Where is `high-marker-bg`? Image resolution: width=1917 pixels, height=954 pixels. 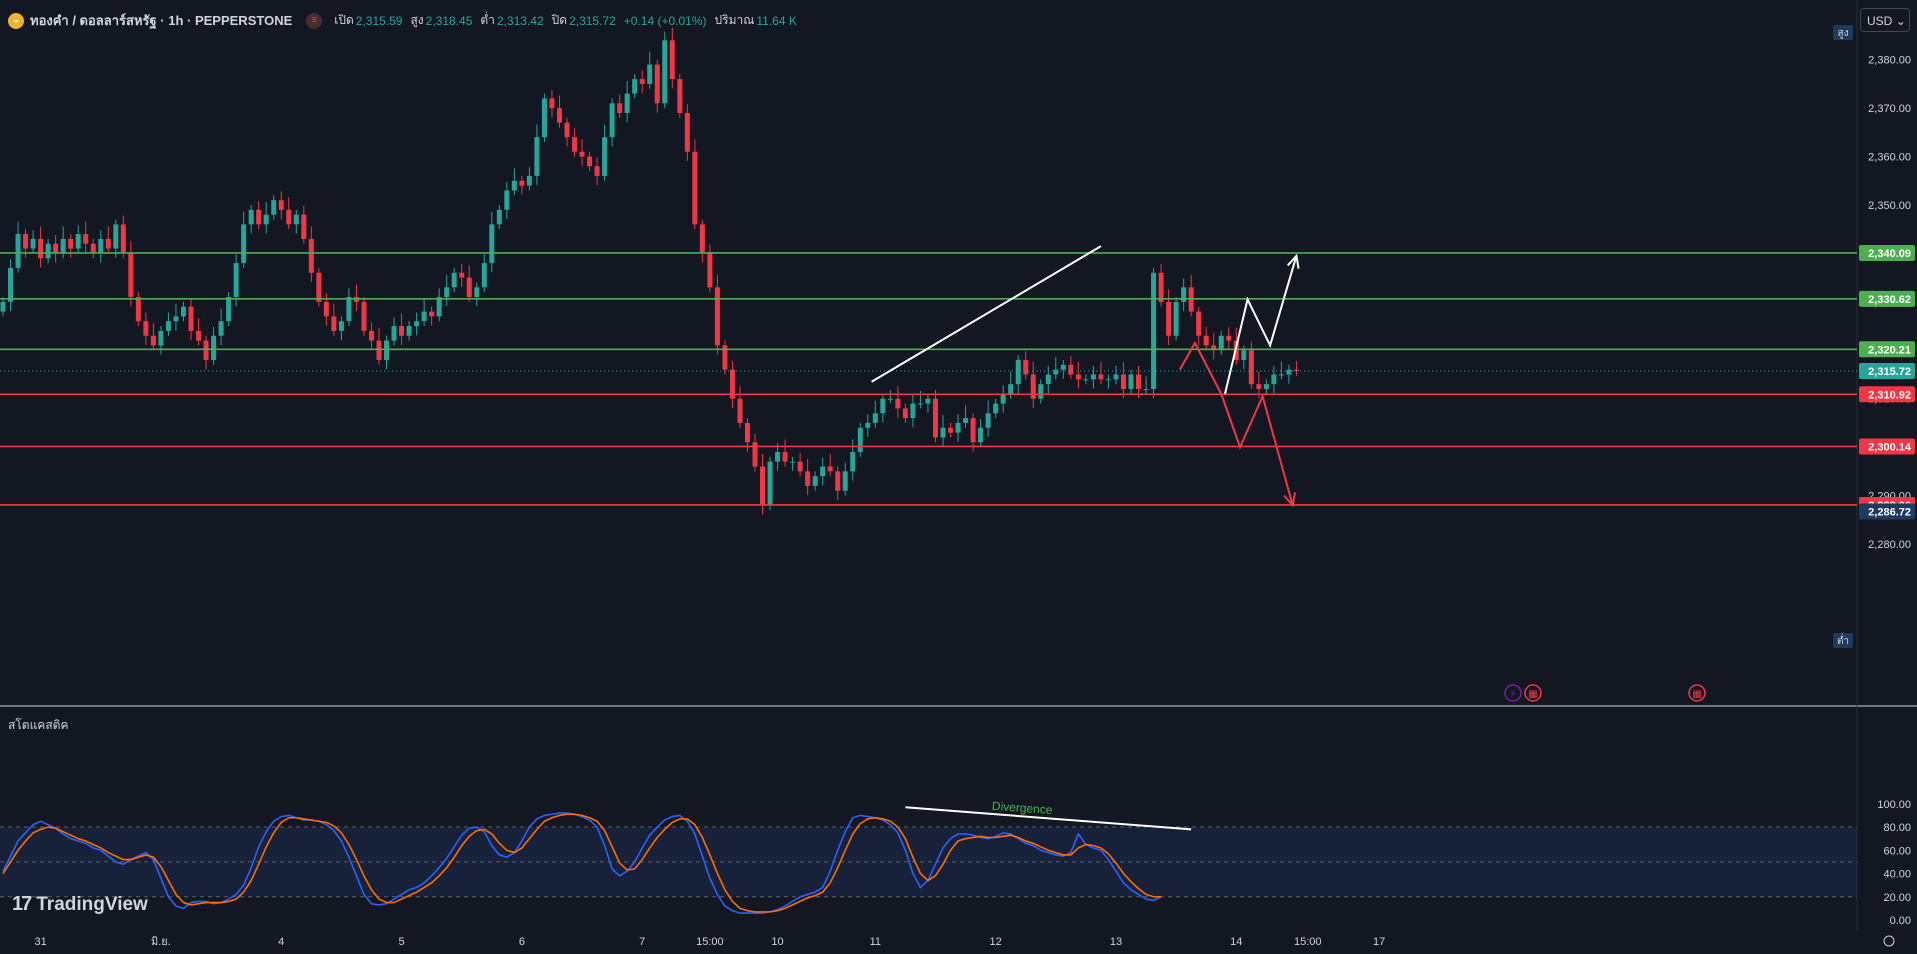 high-marker-bg is located at coordinates (1843, 32).